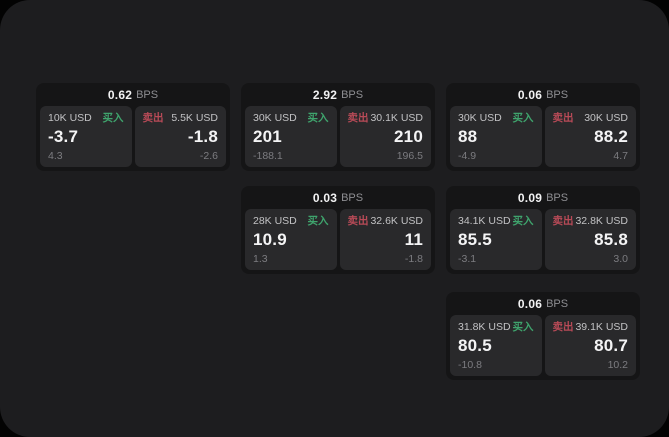  What do you see at coordinates (325, 94) in the screenshot?
I see `bps-value: 2.92` at bounding box center [325, 94].